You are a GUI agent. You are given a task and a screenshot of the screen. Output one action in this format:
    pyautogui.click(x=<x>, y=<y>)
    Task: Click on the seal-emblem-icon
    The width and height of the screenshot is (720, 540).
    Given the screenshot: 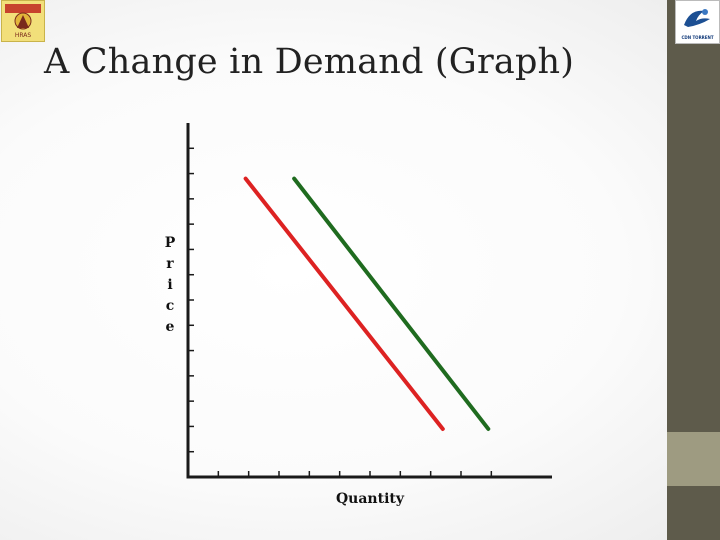 What is the action you would take?
    pyautogui.click(x=23, y=17)
    